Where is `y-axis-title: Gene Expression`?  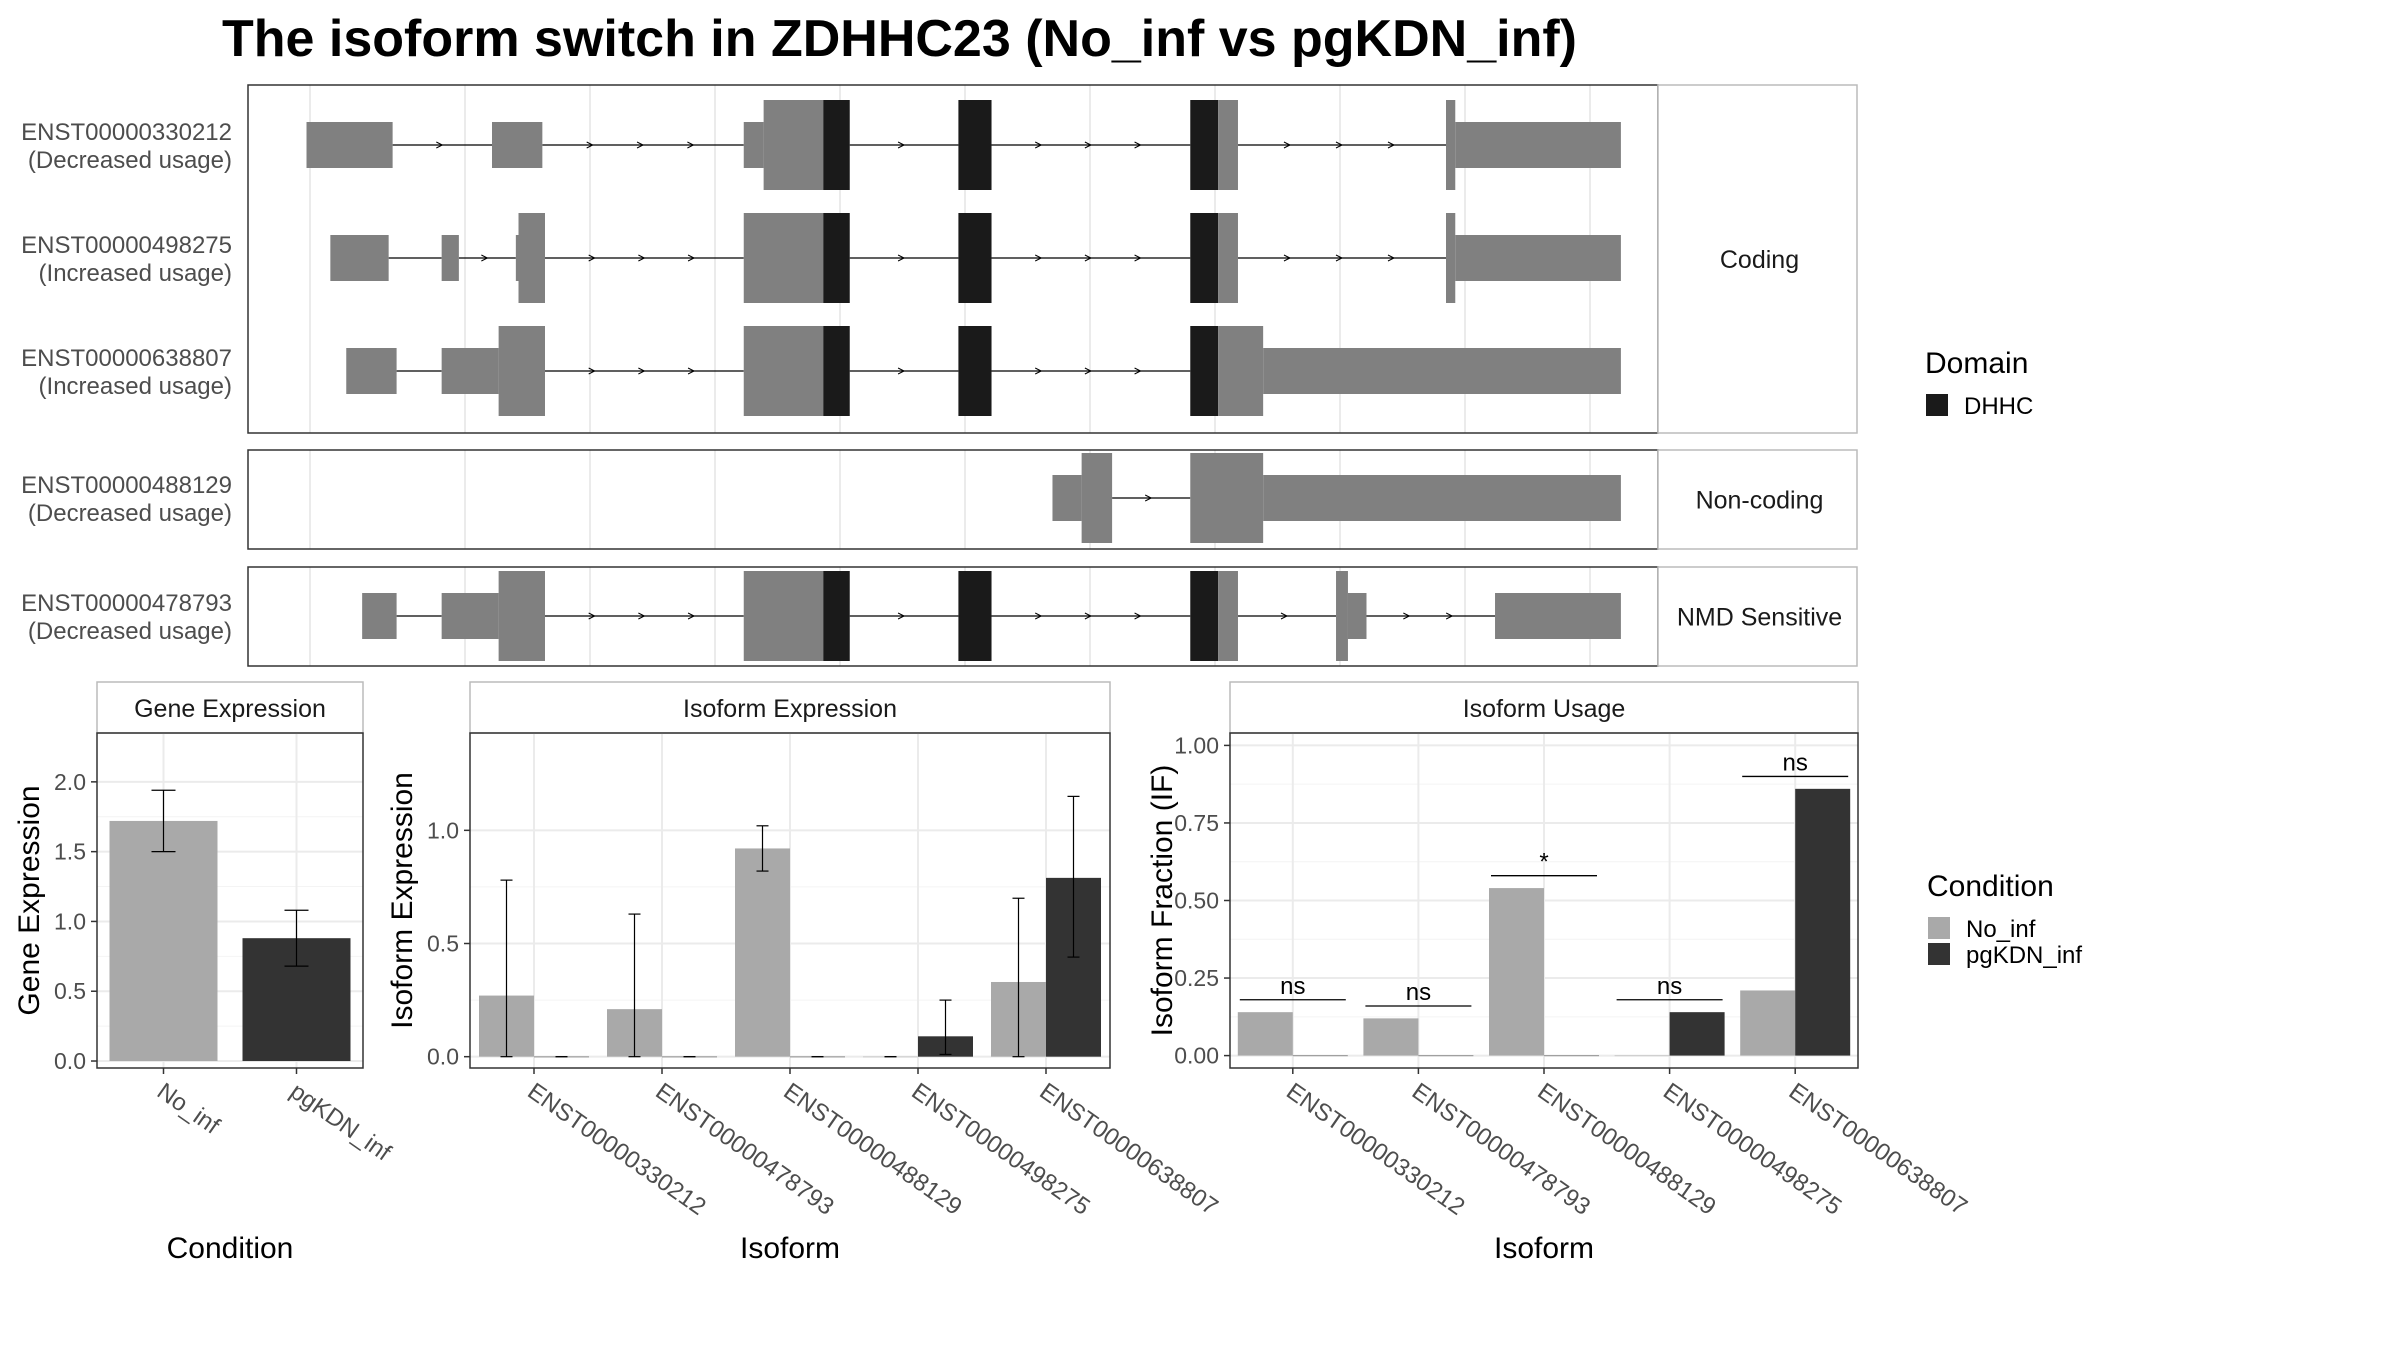 y-axis-title: Gene Expression is located at coordinates (29, 900).